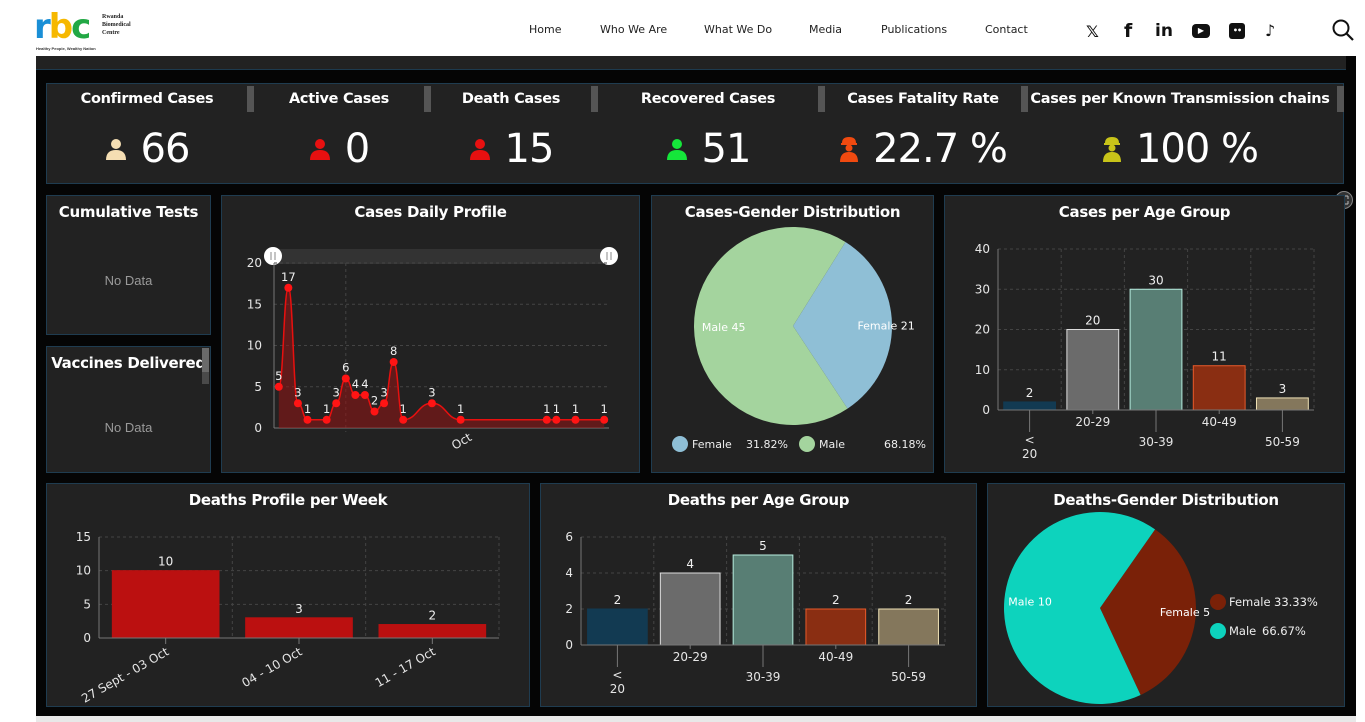 The width and height of the screenshot is (1365, 722). Describe the element at coordinates (1197, 149) in the screenshot. I see `kpi-value: 100 %` at that location.